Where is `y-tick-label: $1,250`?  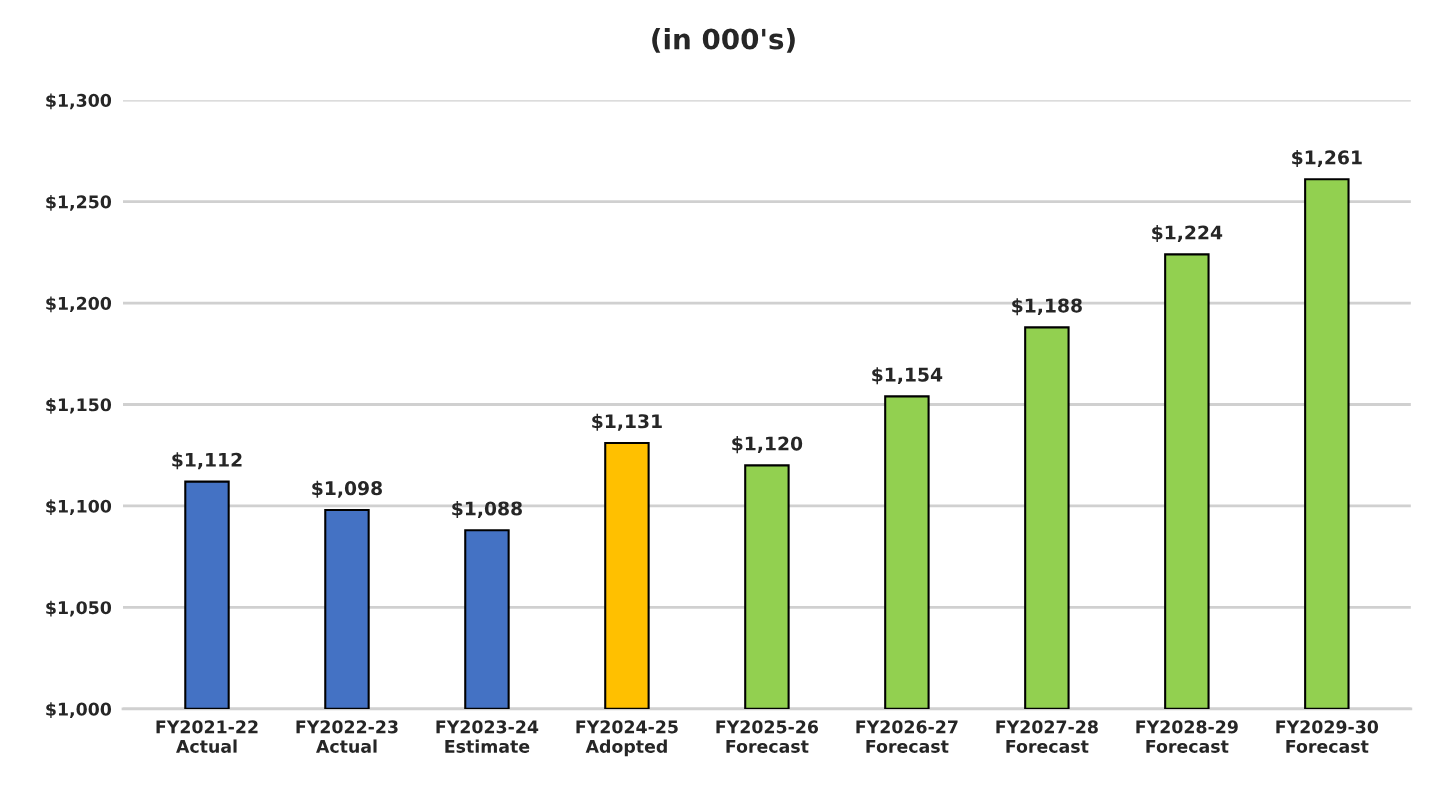 y-tick-label: $1,250 is located at coordinates (79, 202).